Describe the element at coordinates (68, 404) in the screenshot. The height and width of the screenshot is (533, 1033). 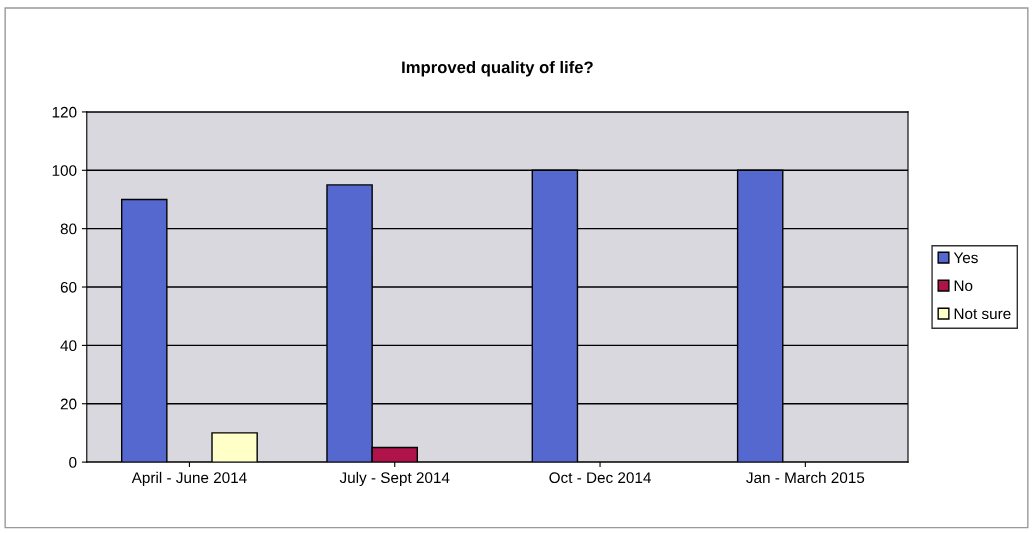
I see `y-tick-label: 20` at that location.